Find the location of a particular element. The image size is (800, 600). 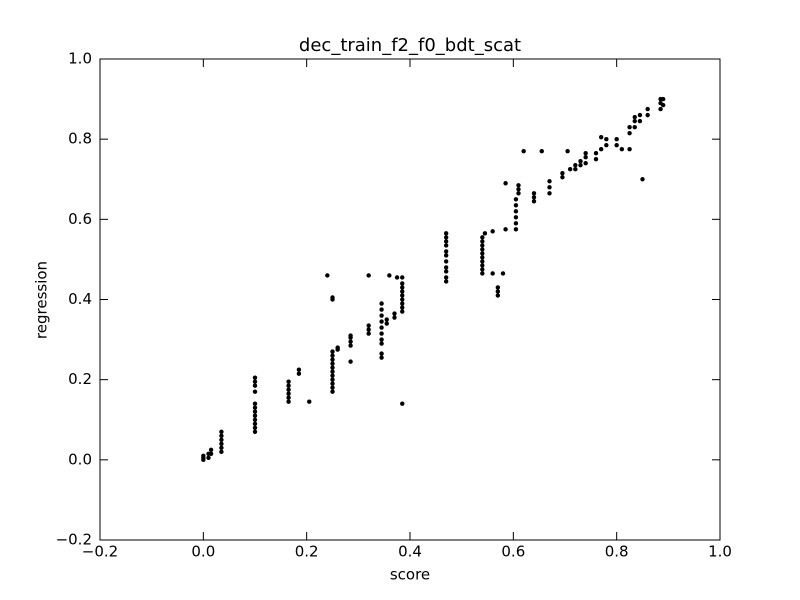

chart-title: dec_train_f2_f0_bdt_scat is located at coordinates (410, 45).